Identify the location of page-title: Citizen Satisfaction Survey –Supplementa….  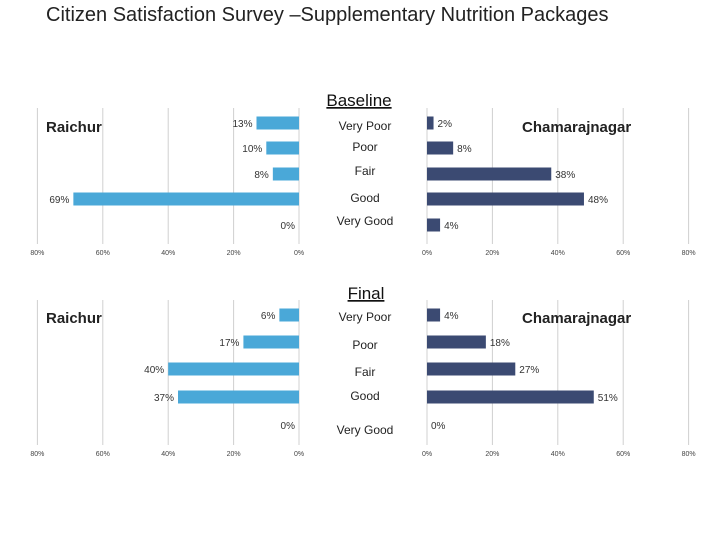
(327, 15).